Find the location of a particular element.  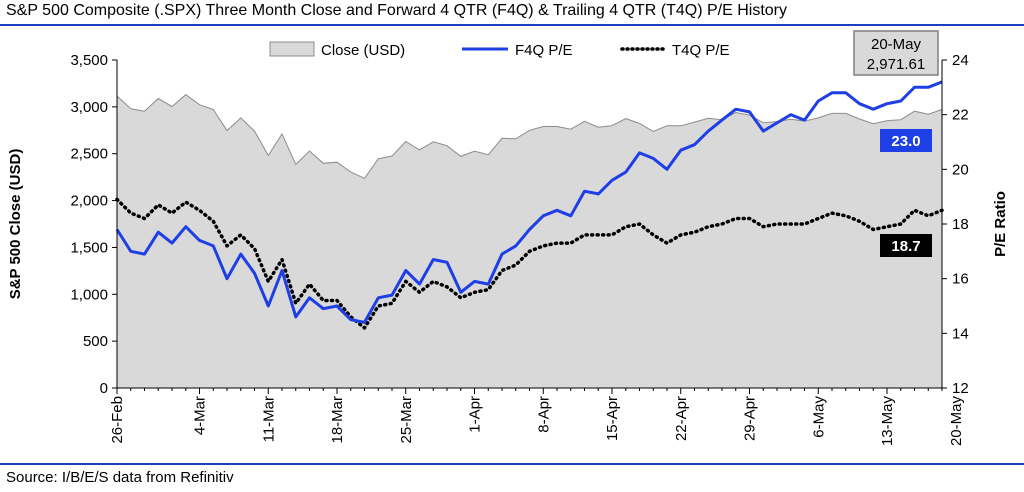

title-rule is located at coordinates (512, 25).